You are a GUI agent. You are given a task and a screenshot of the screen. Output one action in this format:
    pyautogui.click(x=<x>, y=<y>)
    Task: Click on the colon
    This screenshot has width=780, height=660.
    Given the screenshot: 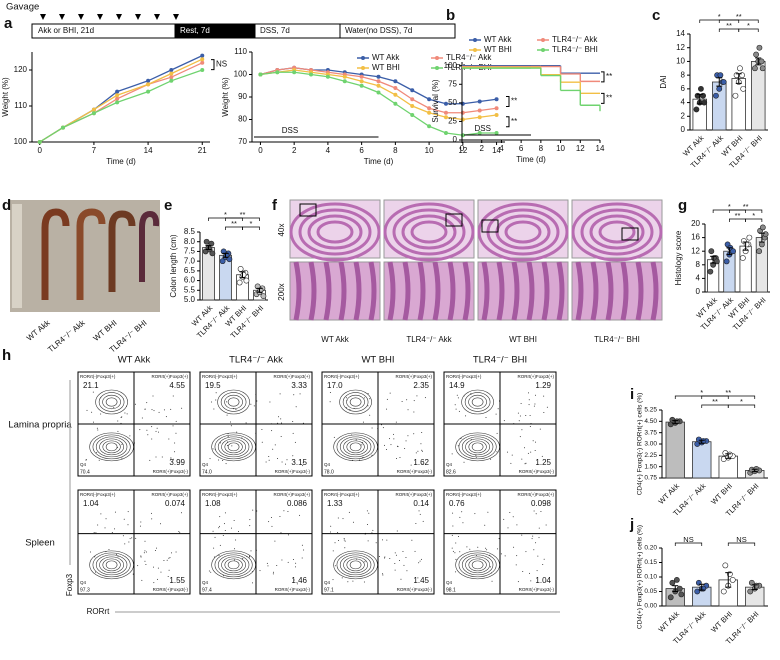 What is the action you would take?
    pyautogui.click(x=91, y=254)
    